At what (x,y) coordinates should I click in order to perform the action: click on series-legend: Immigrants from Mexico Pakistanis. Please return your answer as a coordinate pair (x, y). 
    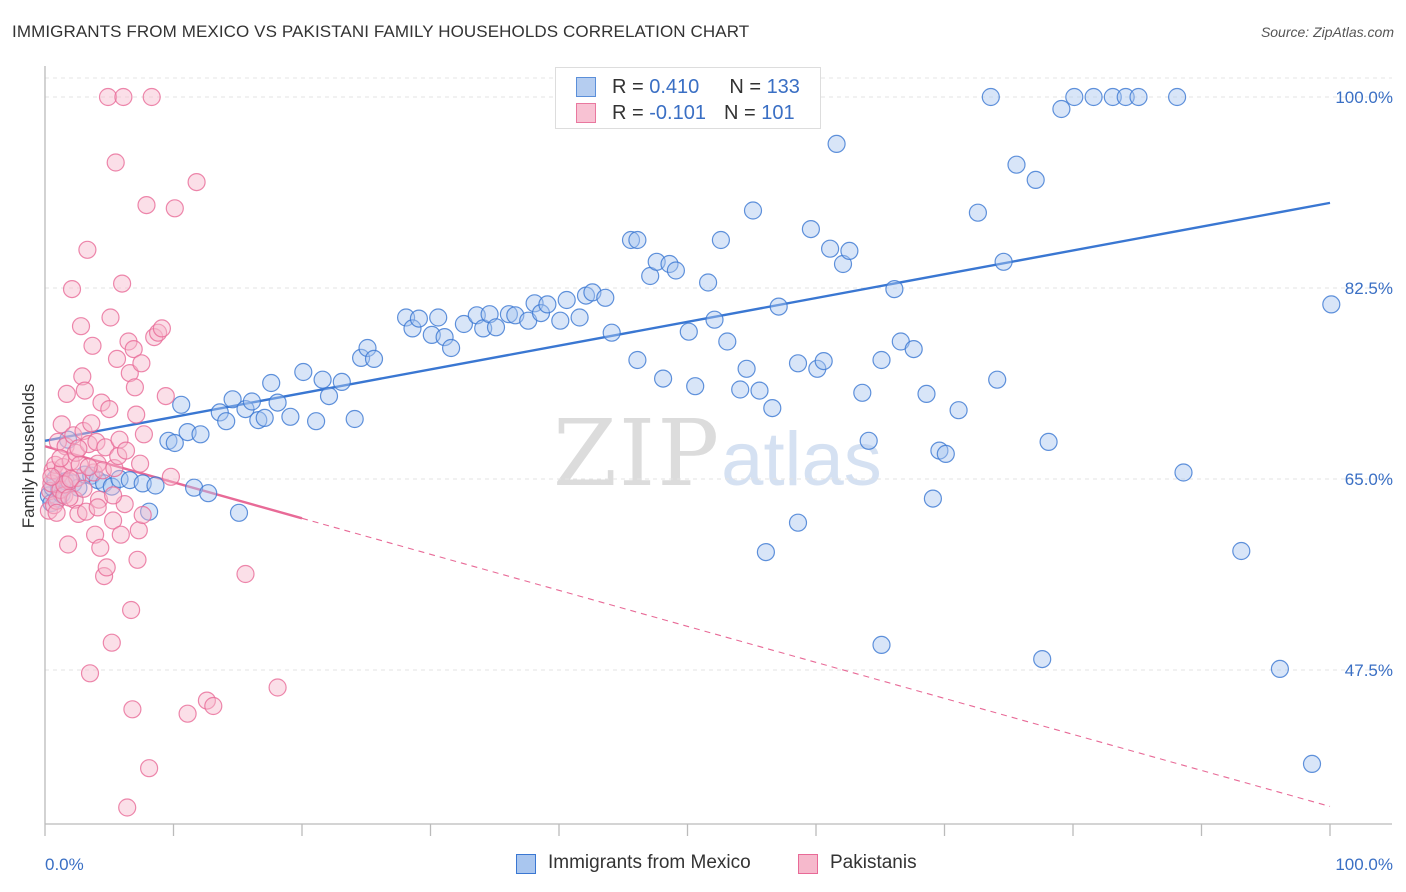
    Looking at the image, I should click on (703, 865).